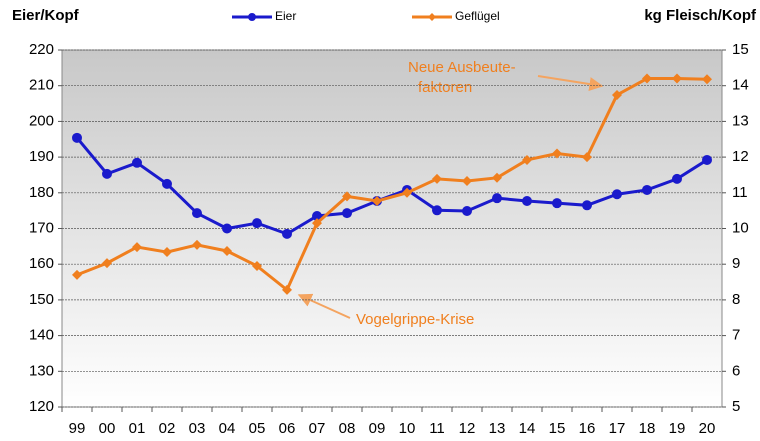 This screenshot has width=760, height=441. I want to click on y2-tick-label: 8, so click(736, 299).